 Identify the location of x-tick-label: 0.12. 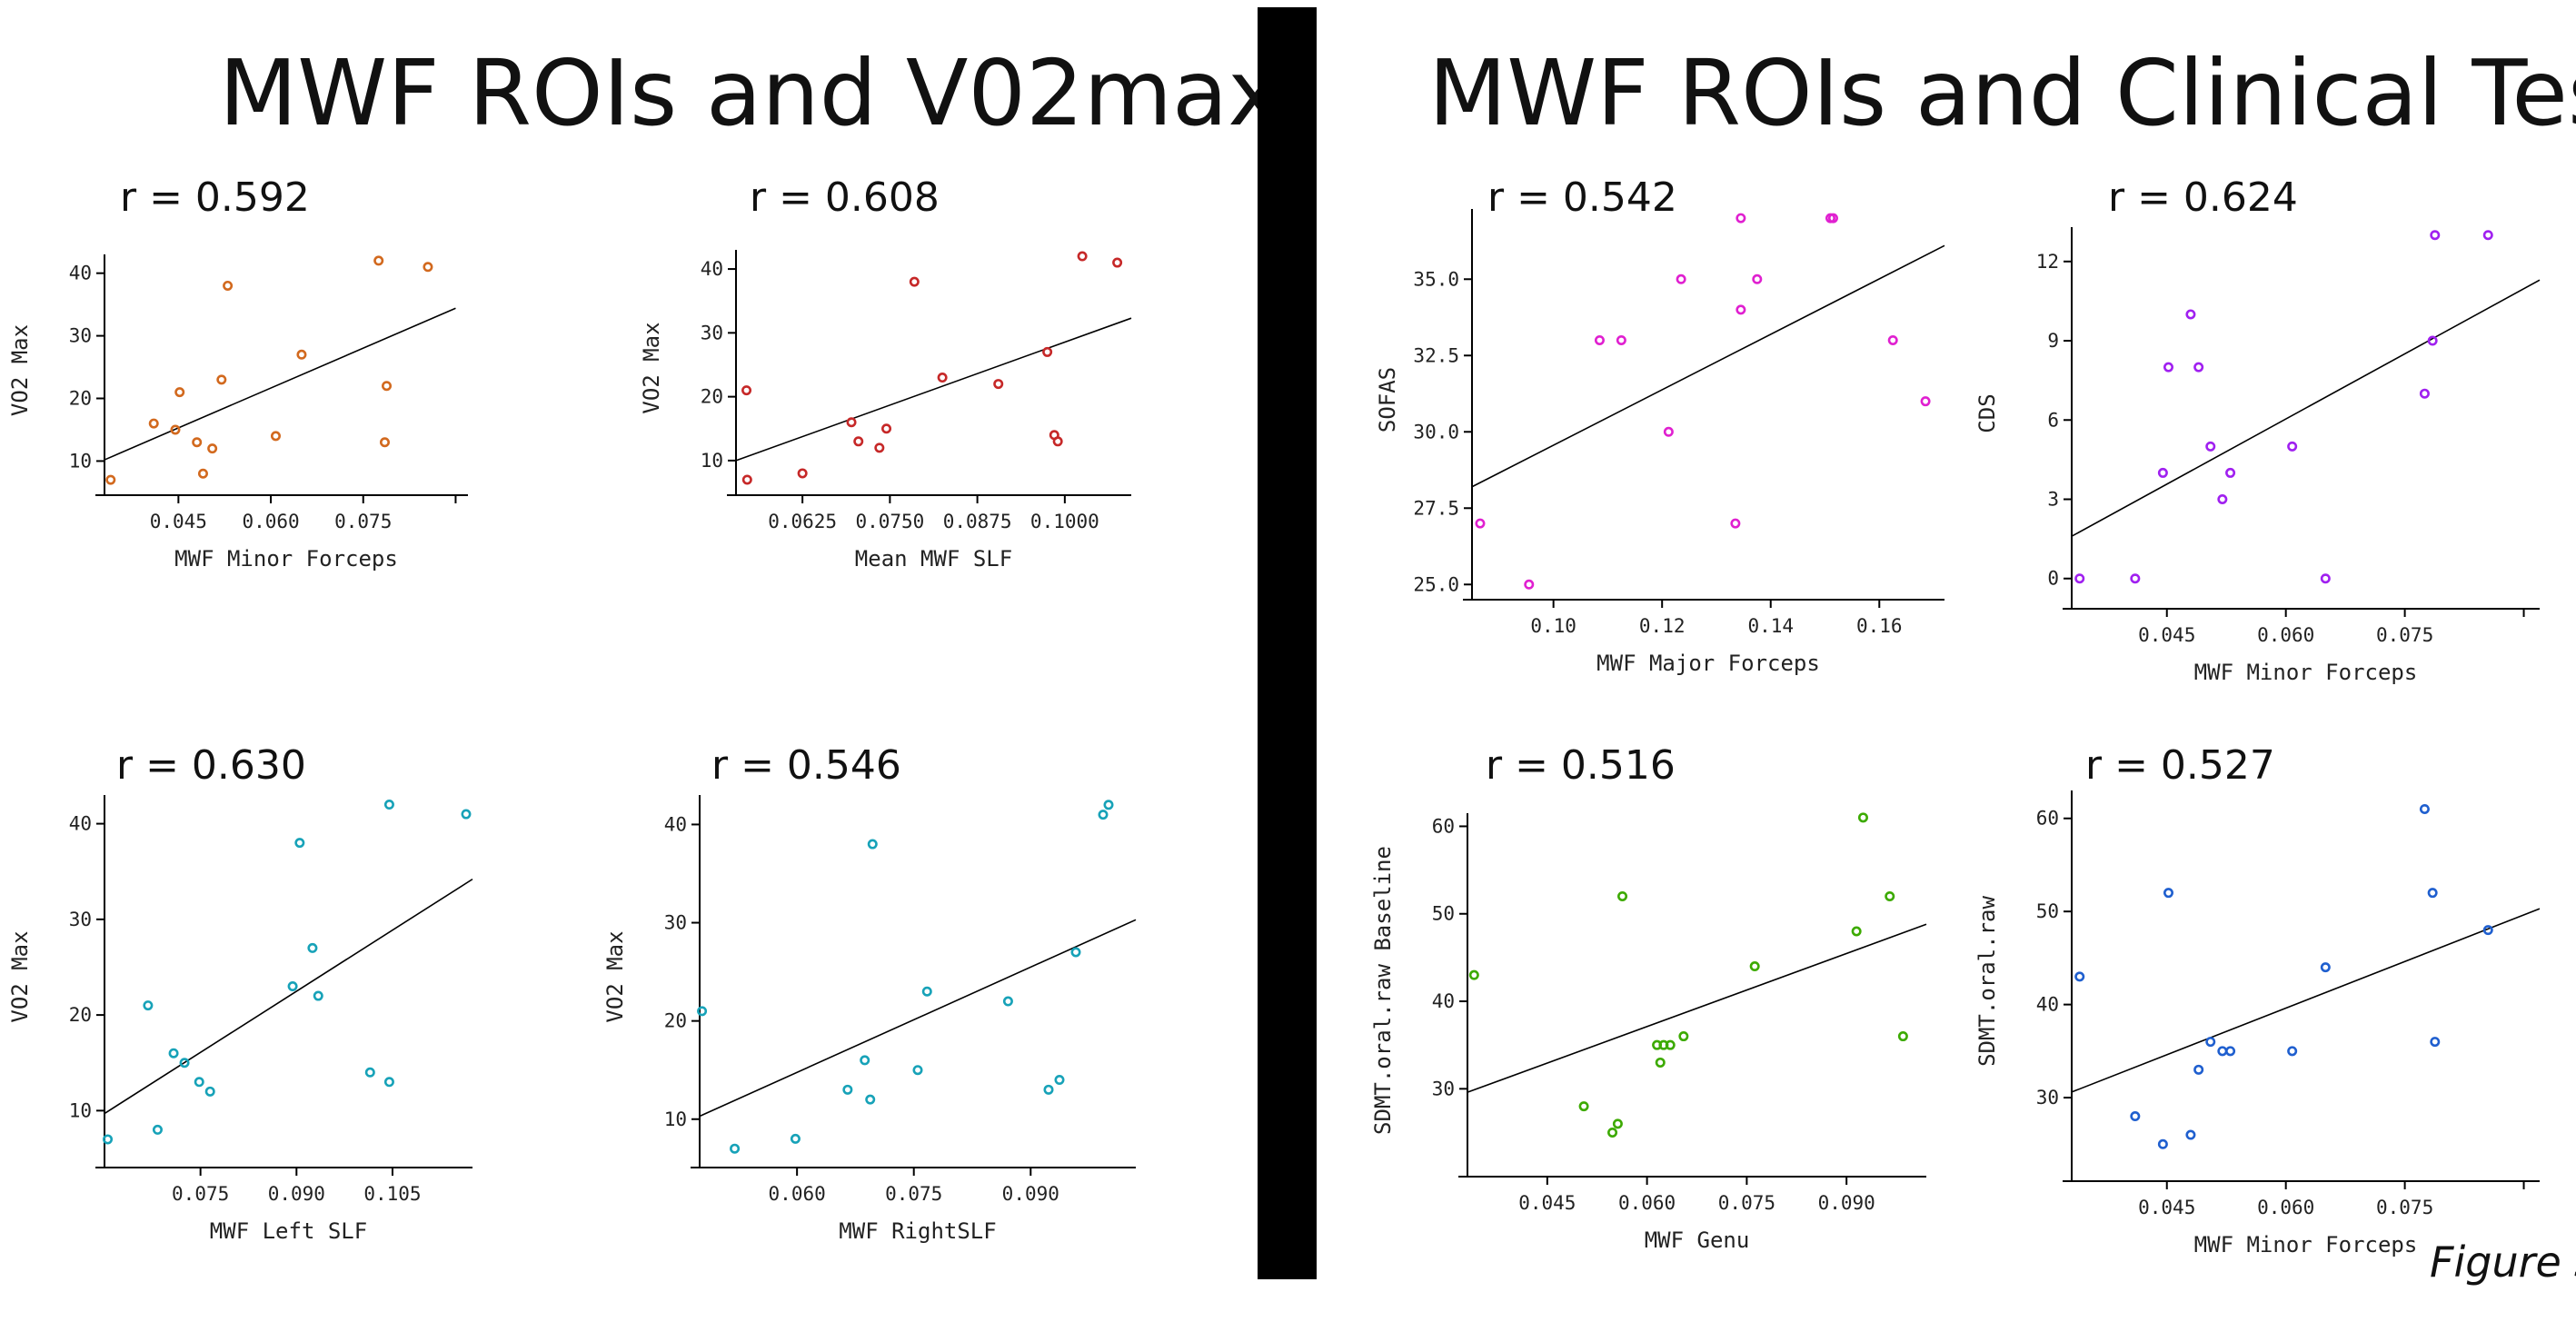
(1662, 626).